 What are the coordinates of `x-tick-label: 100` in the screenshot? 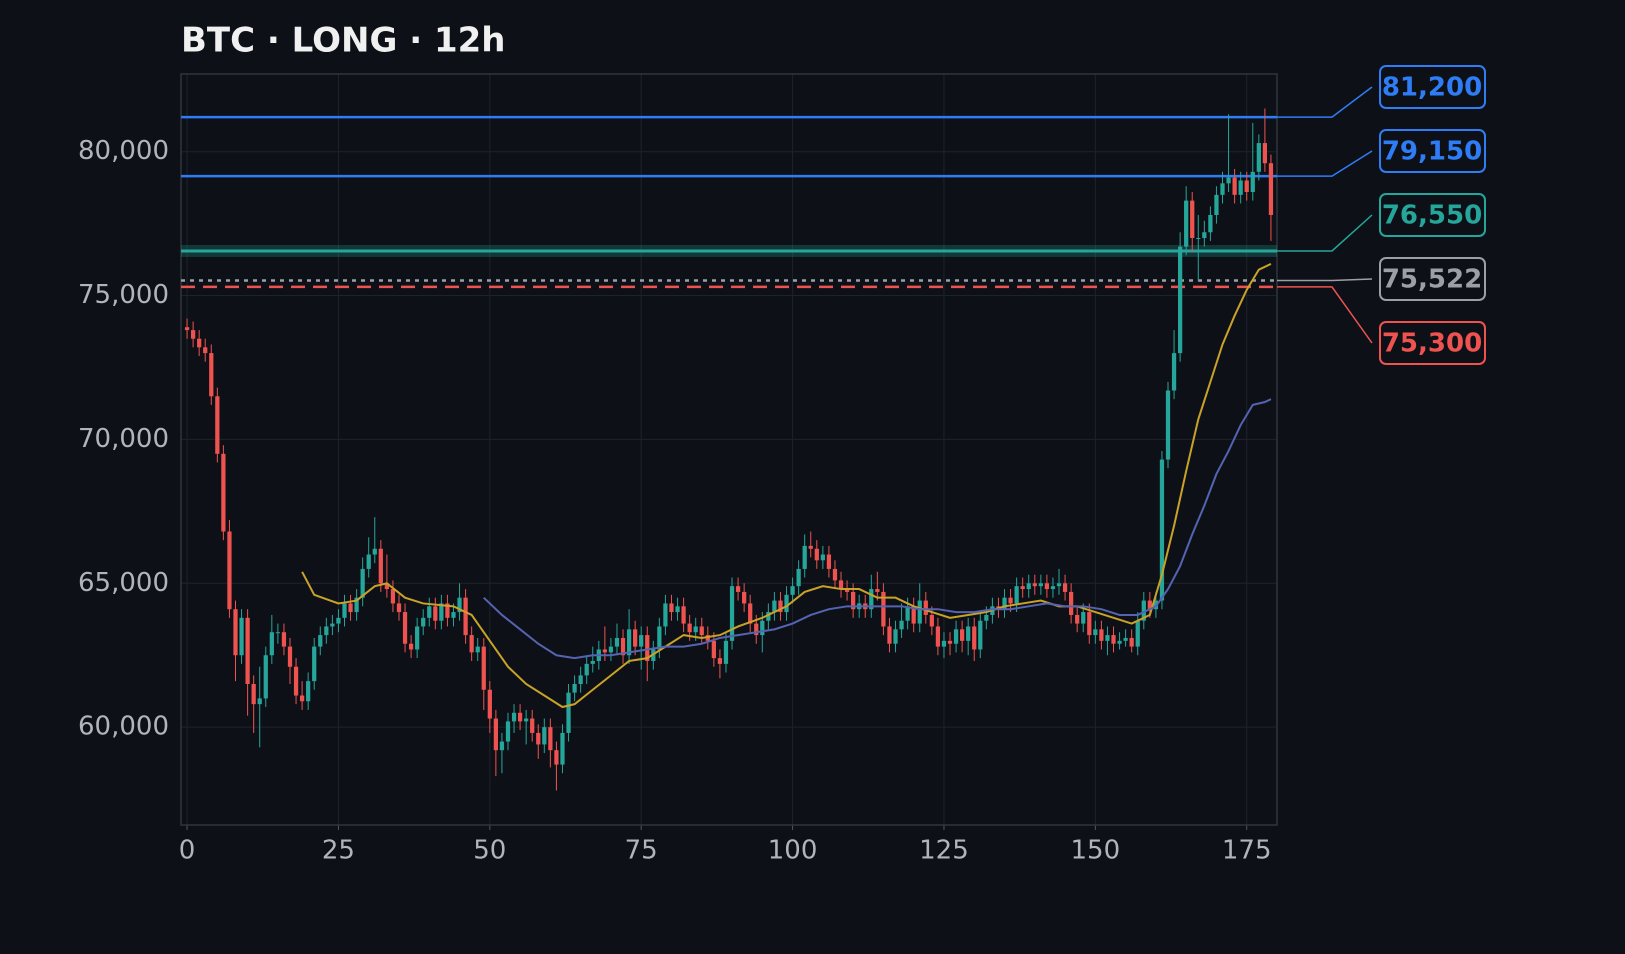 It's located at (793, 851).